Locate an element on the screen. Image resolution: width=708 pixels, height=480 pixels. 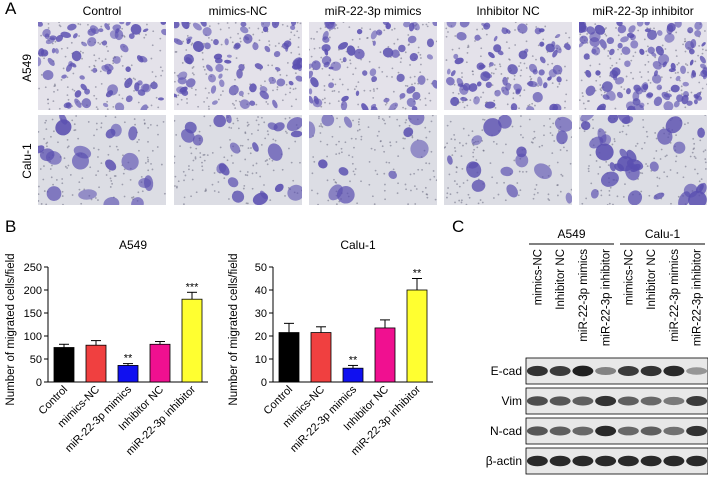
blot-group-label: A549 is located at coordinates (571, 234).